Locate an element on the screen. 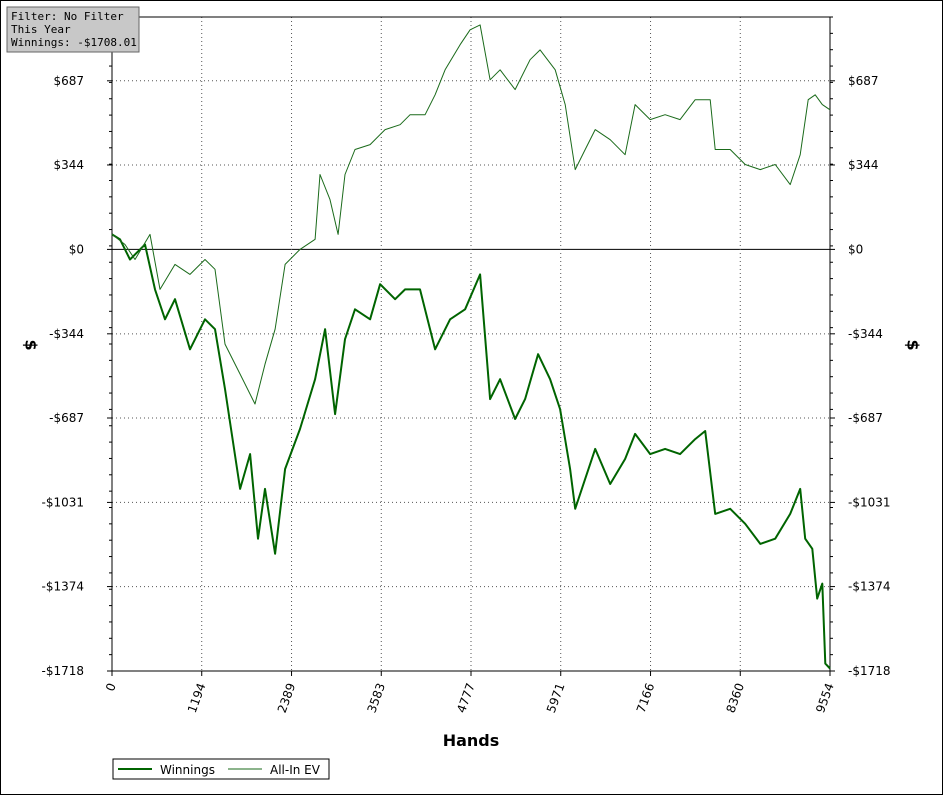 This screenshot has width=943, height=795. y-tick-label: $0 is located at coordinates (76, 249).